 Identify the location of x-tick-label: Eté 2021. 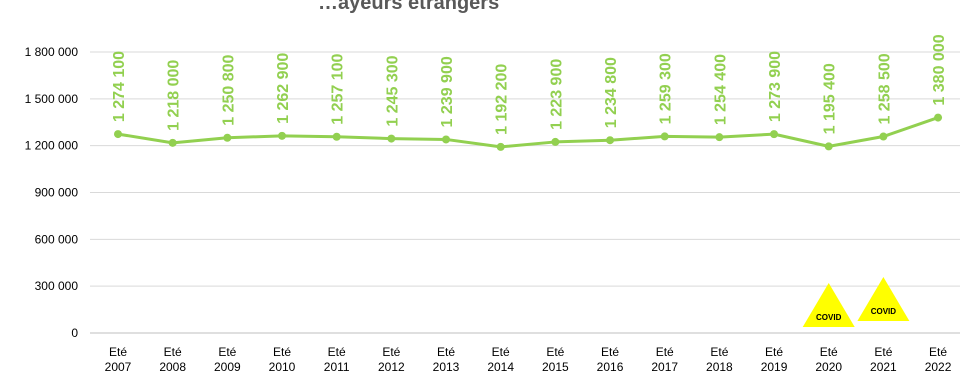
(883, 359).